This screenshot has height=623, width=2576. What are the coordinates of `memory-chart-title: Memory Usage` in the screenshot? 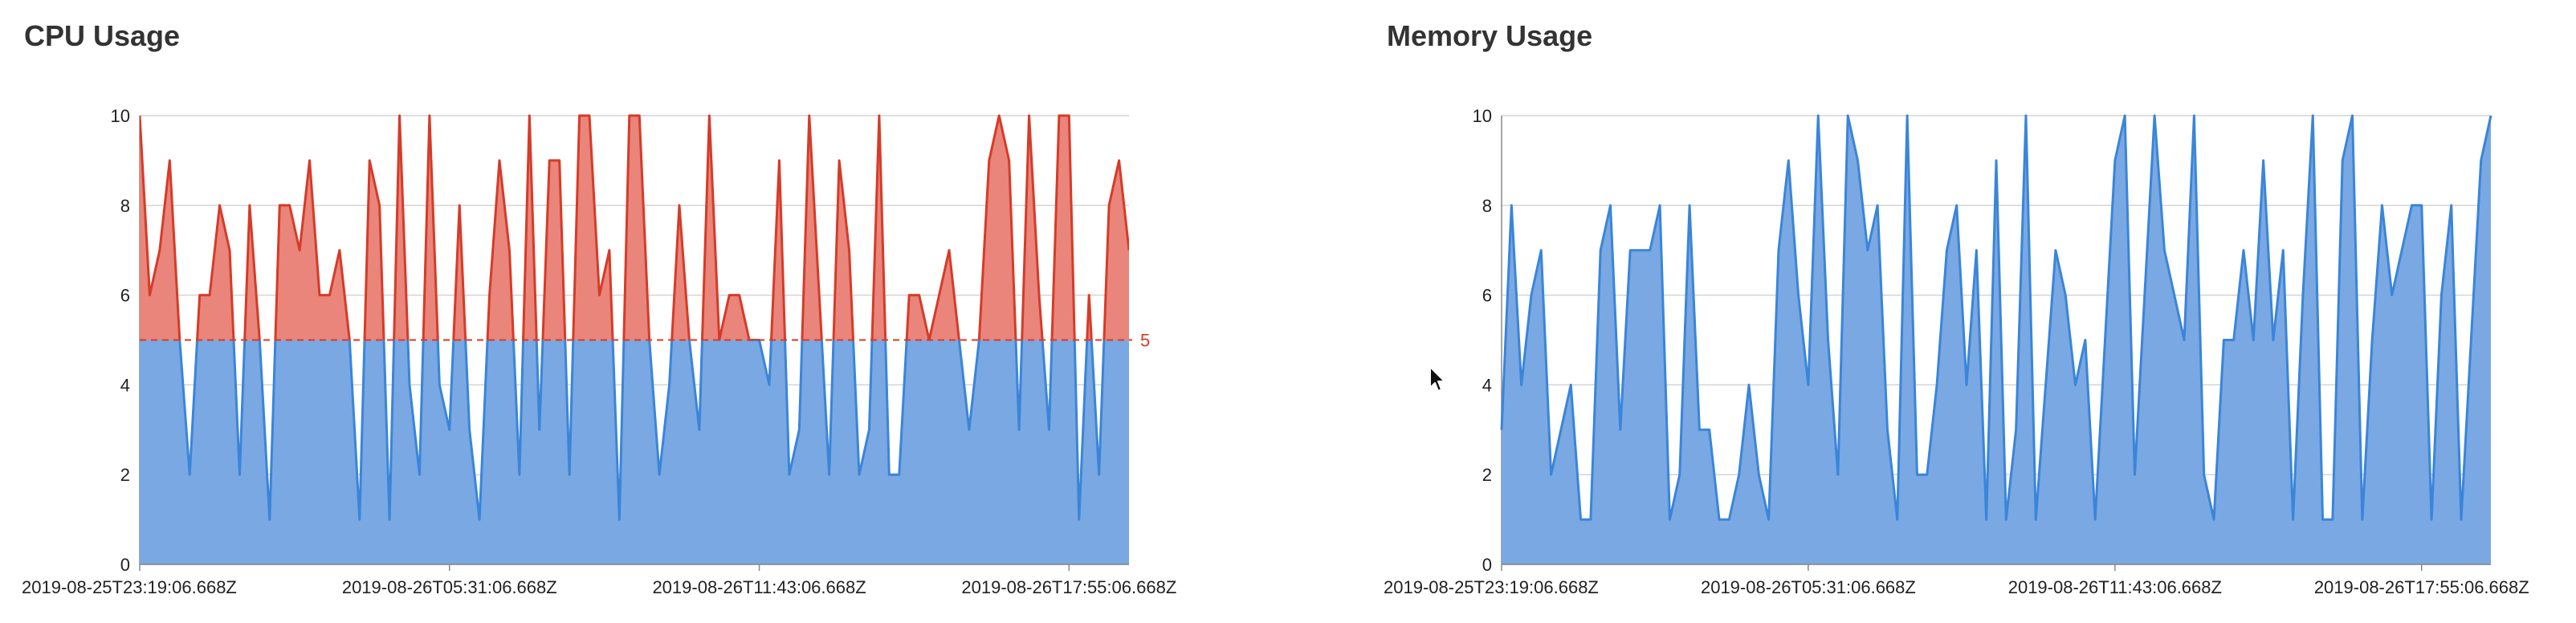 It's located at (1490, 36).